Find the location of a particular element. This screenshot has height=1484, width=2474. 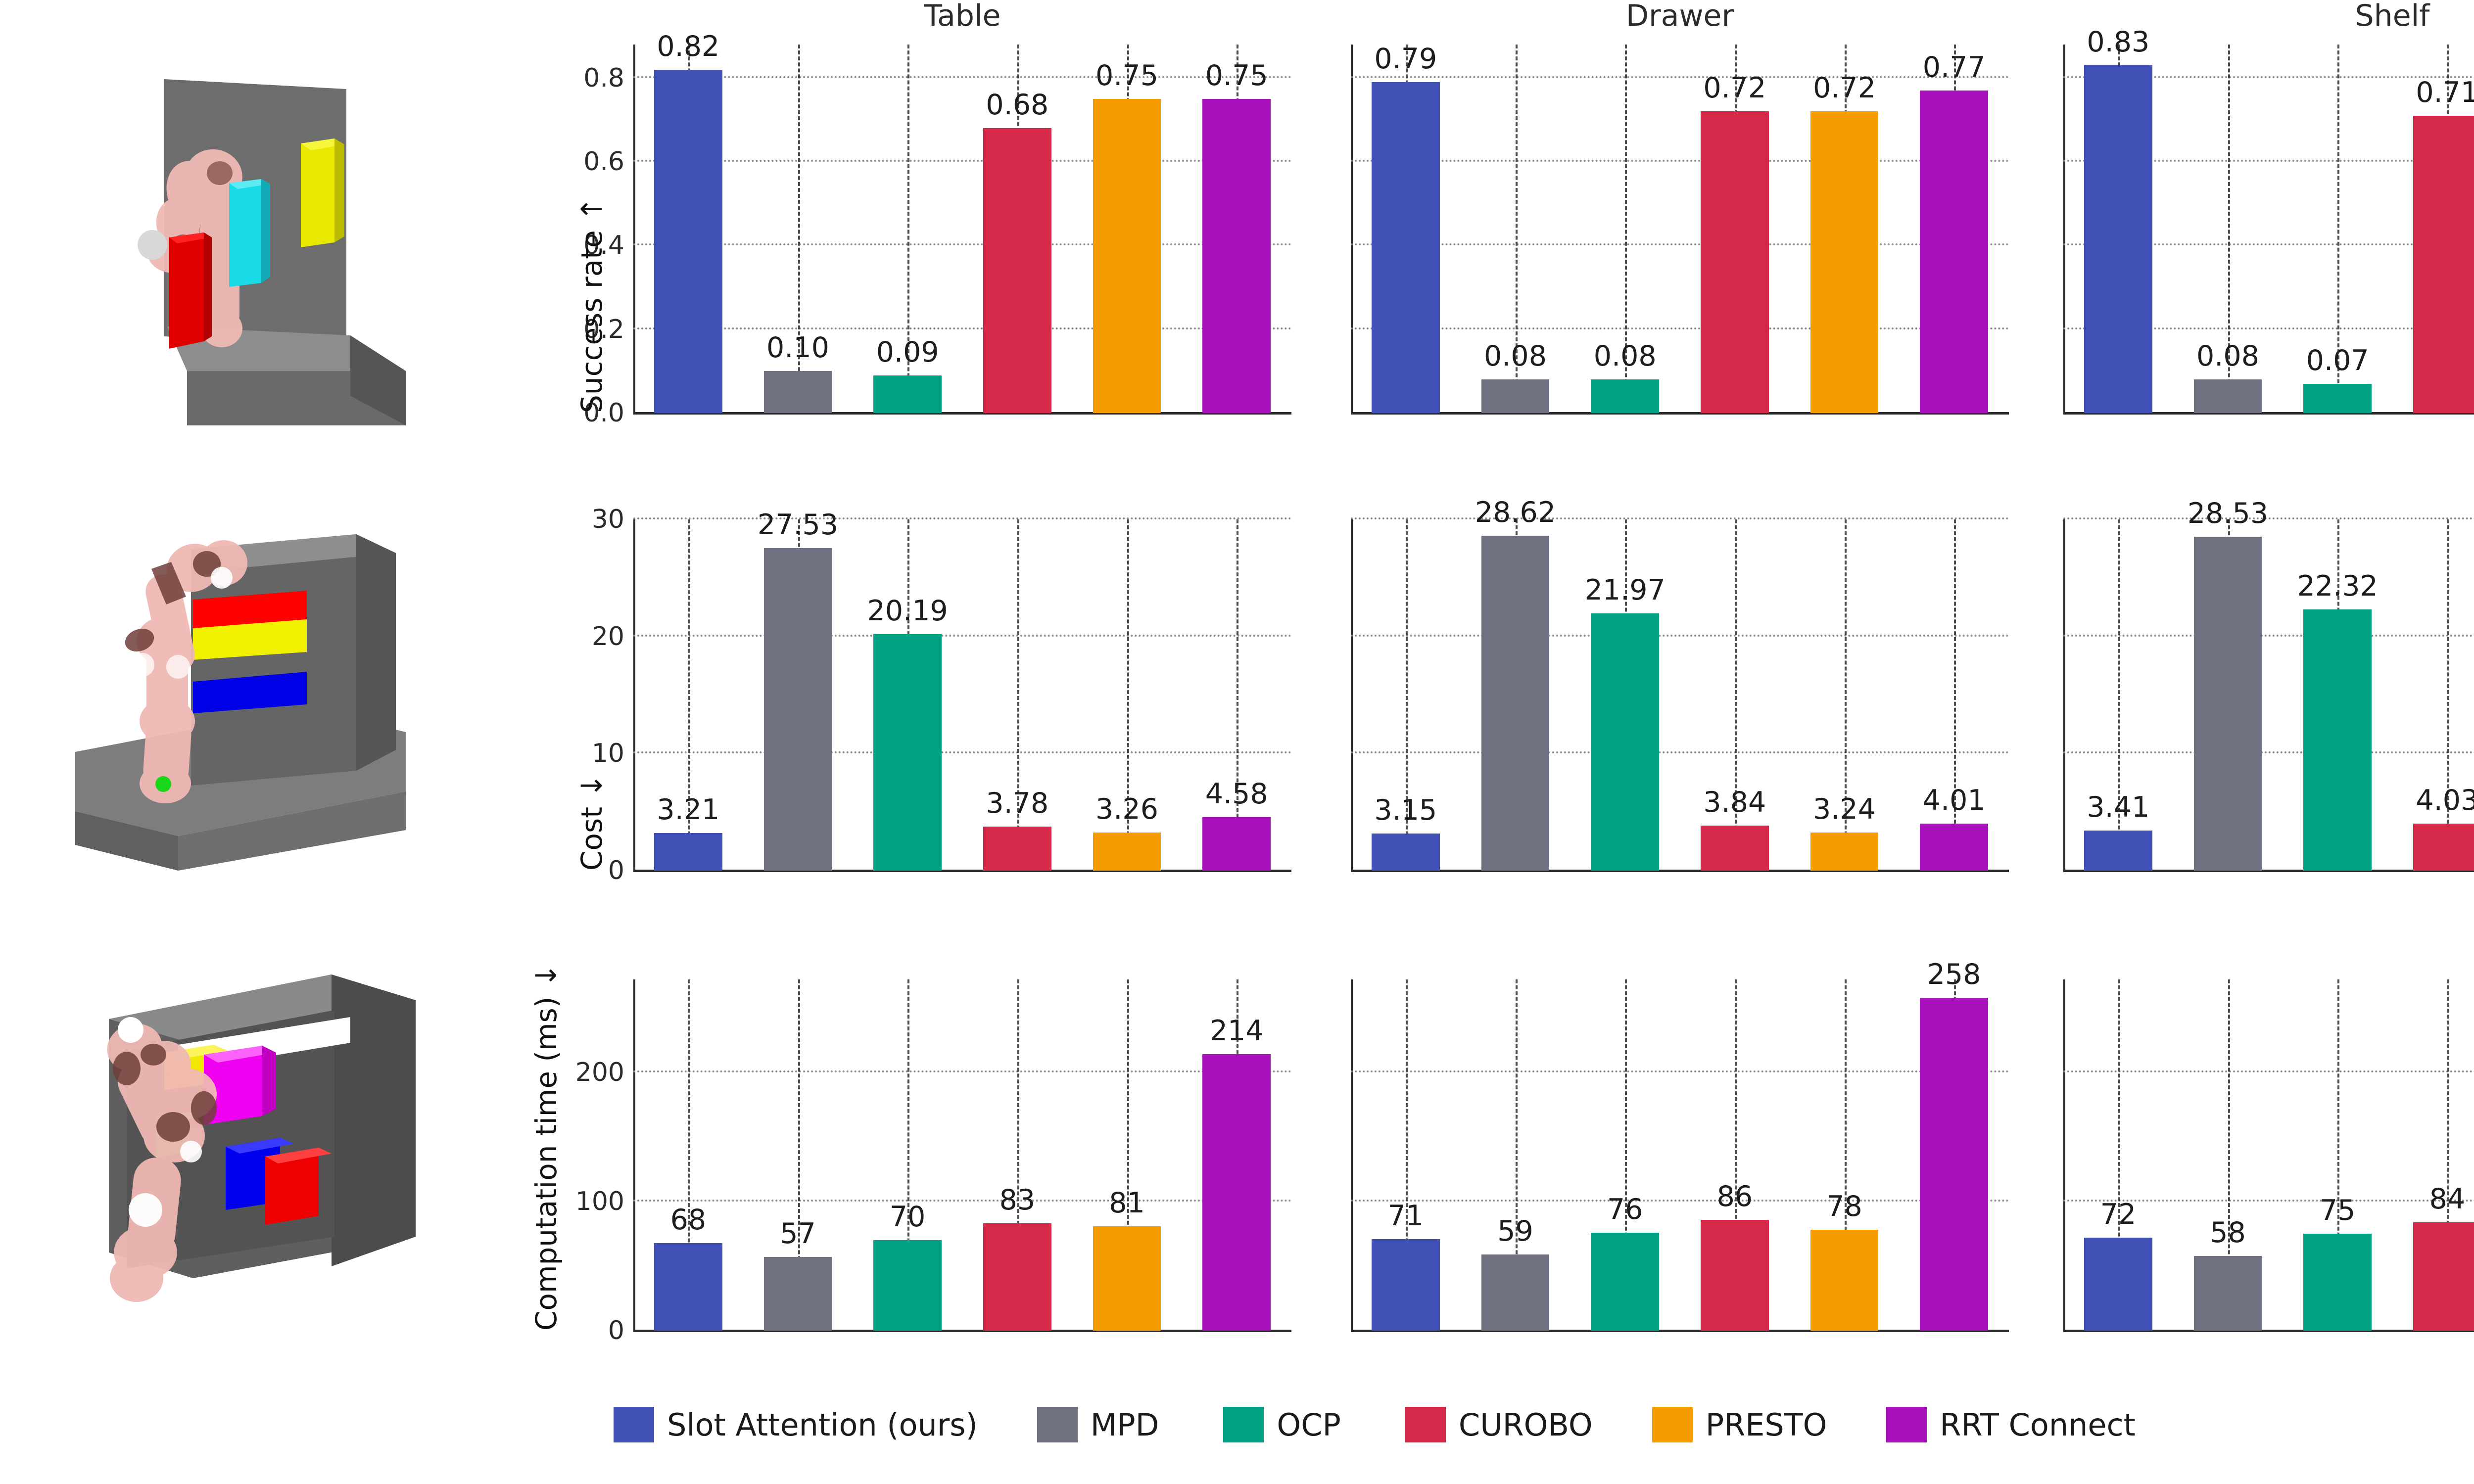

legend-item-presto: PRESTO is located at coordinates (1739, 1425).